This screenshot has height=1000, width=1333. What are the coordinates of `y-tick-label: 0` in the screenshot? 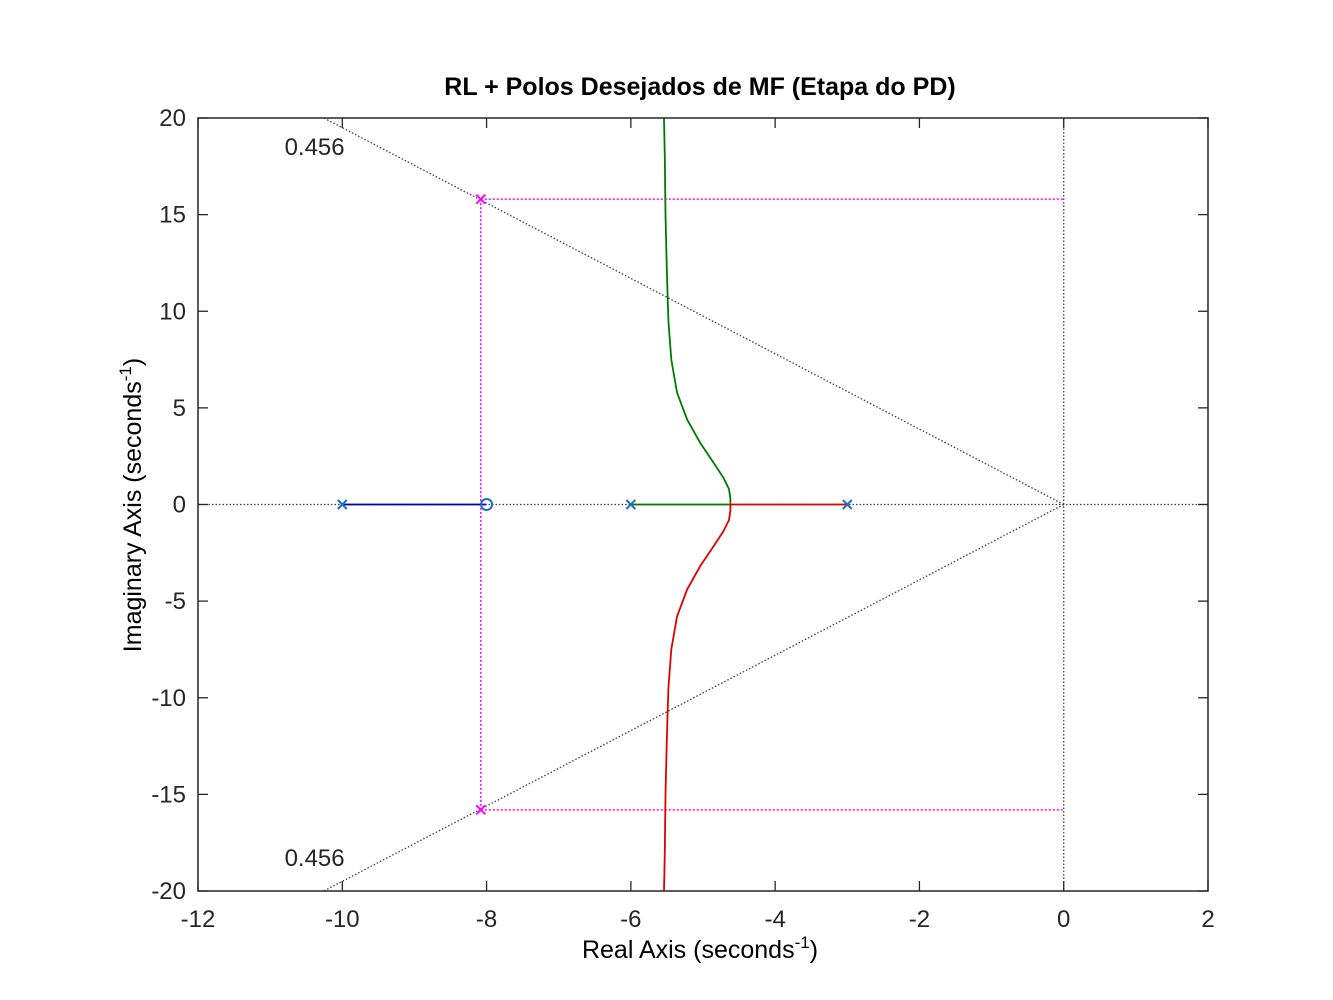 It's located at (179, 505).